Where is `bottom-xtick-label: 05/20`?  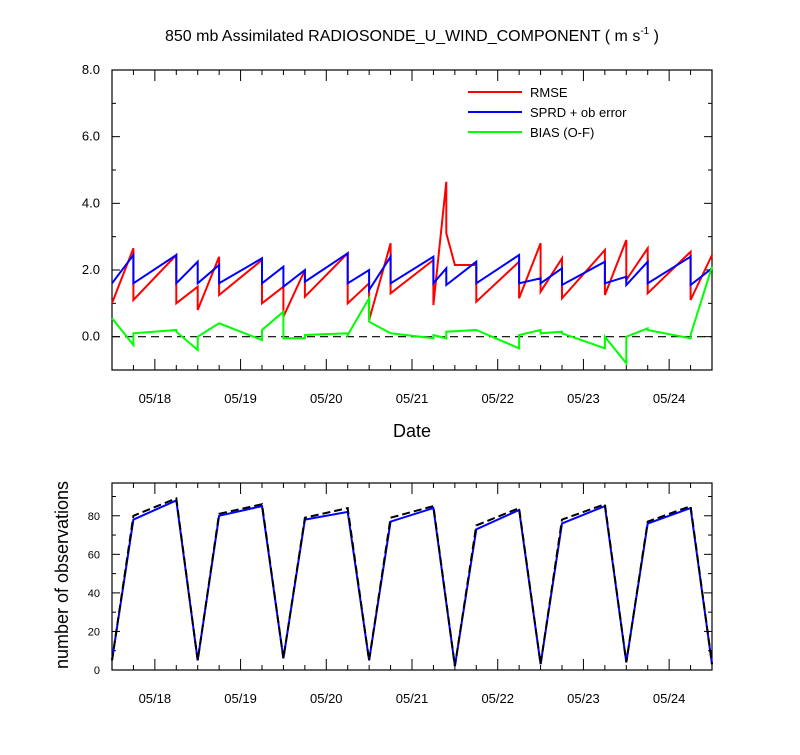
bottom-xtick-label: 05/20 is located at coordinates (326, 698).